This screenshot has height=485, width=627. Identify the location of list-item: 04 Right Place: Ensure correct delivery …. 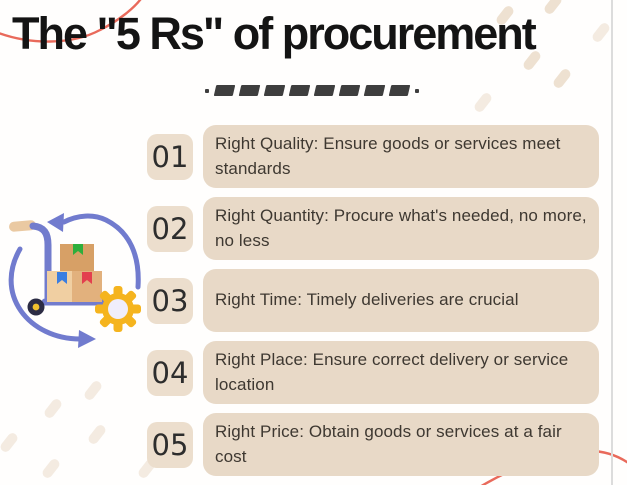
(373, 372).